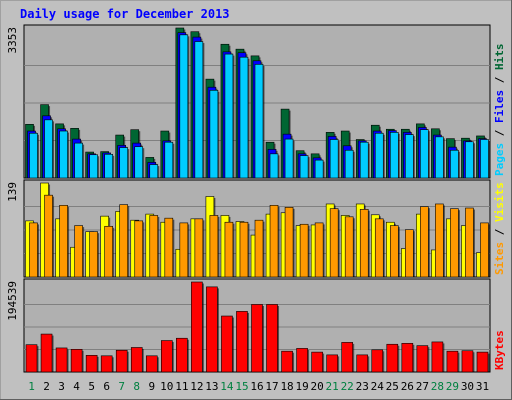  What do you see at coordinates (61, 386) in the screenshot?
I see `x-tick-label: 3` at bounding box center [61, 386].